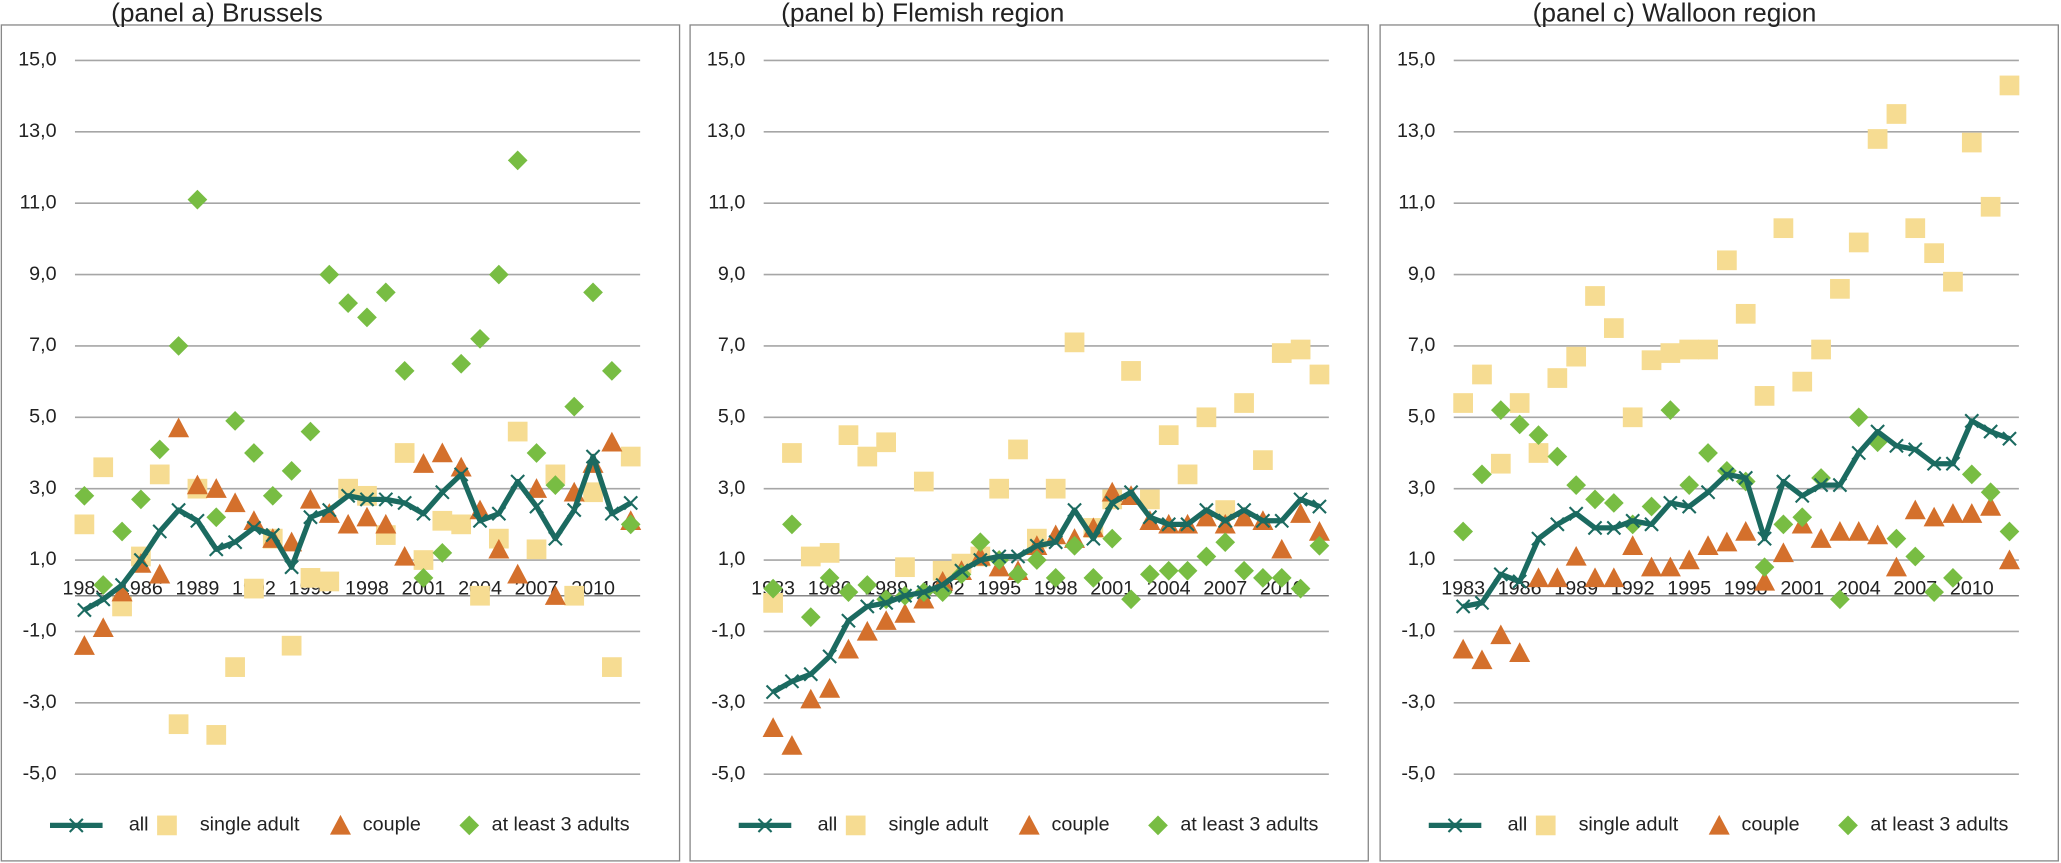  I want to click on legend-label: all, so click(828, 825).